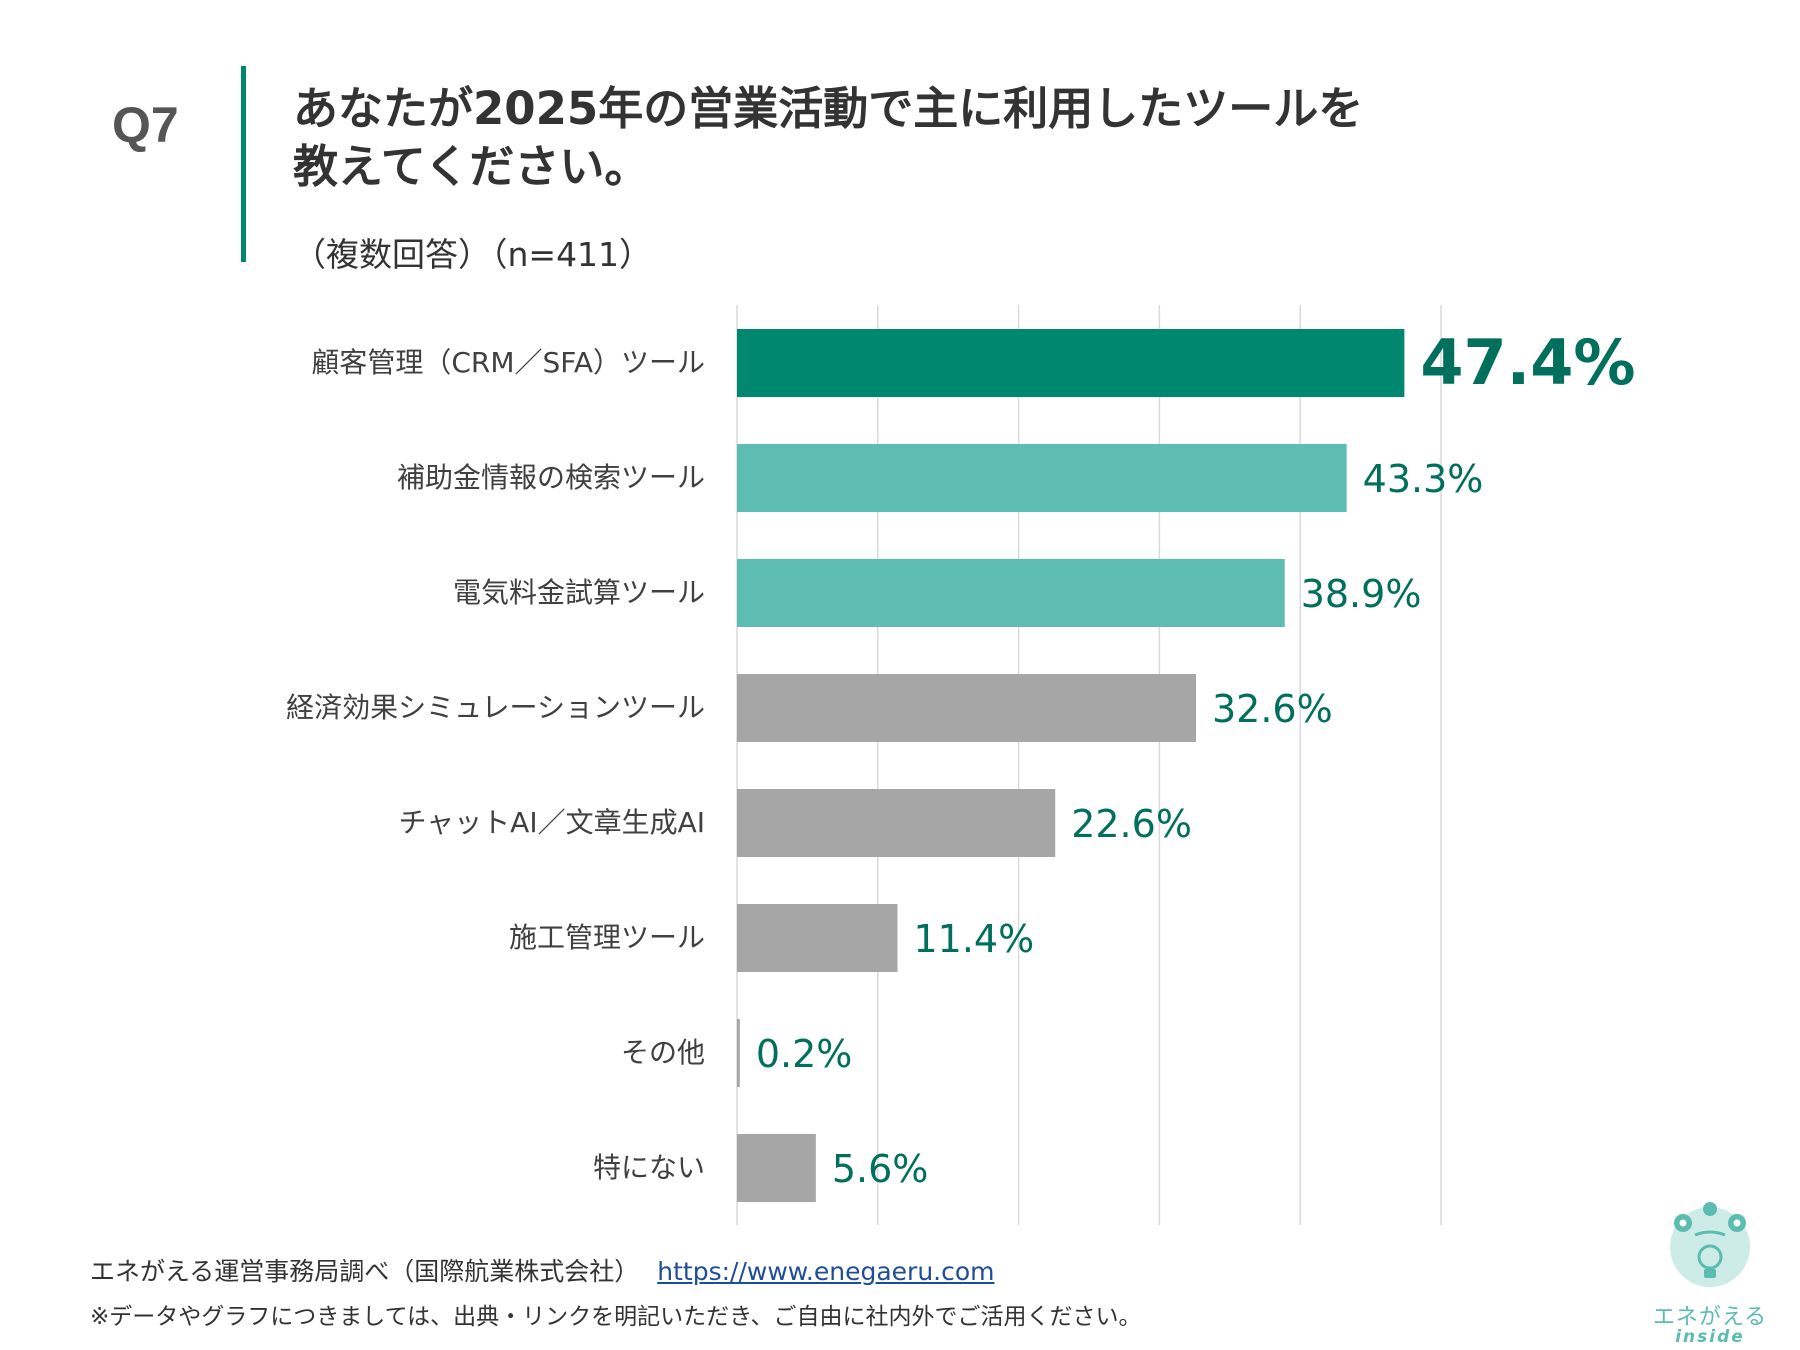 Image resolution: width=1800 pixels, height=1350 pixels. What do you see at coordinates (495, 707) in the screenshot?
I see `category-label: 経済効果シミュレーションツール` at bounding box center [495, 707].